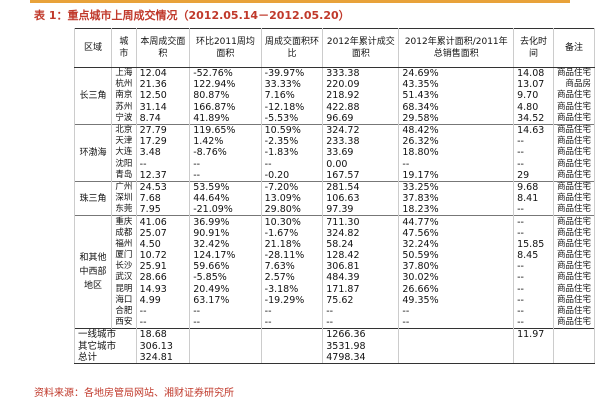 The width and height of the screenshot is (595, 409). I want to click on cell: 37.83%, so click(456, 199).